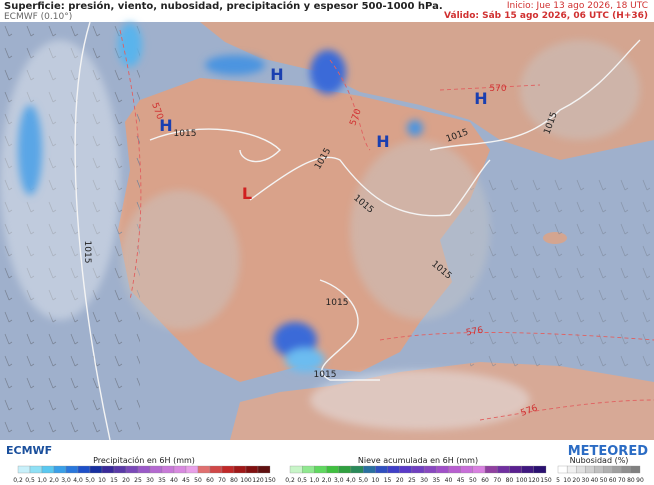  I want to click on wind-barbs, so click(562, 270).